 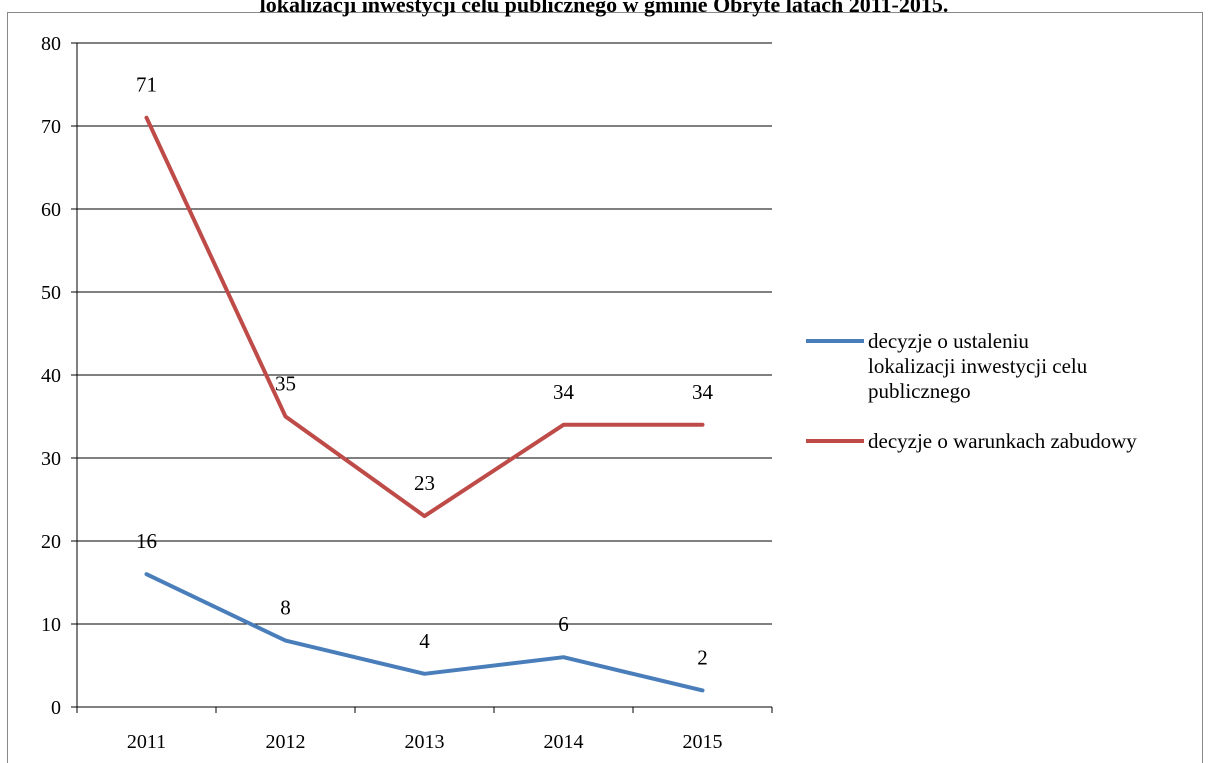 What do you see at coordinates (51, 376) in the screenshot?
I see `y-tick-label-40: 40` at bounding box center [51, 376].